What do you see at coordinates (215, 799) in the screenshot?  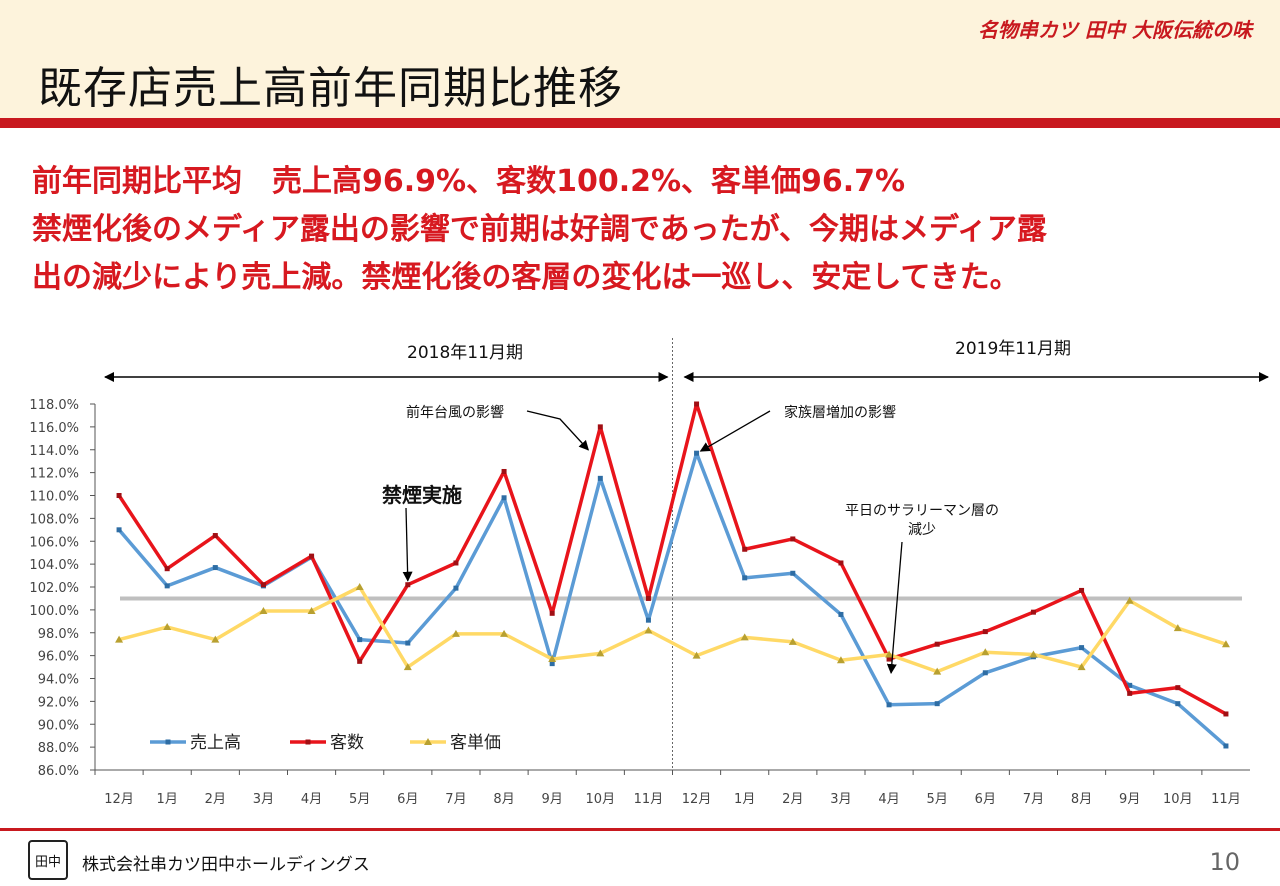 I see `x-tick-label: 2月` at bounding box center [215, 799].